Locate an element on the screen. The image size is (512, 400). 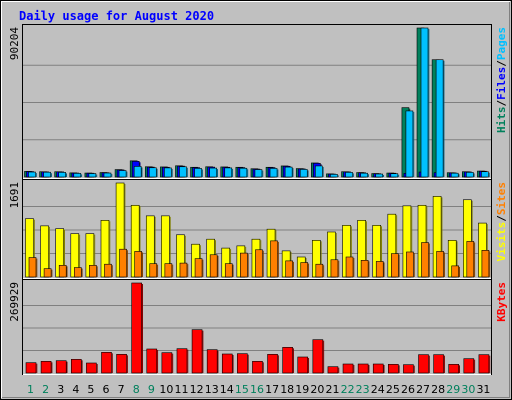
legend-hits-files-pages: Hits/Files/Pages is located at coordinates (501, 80).